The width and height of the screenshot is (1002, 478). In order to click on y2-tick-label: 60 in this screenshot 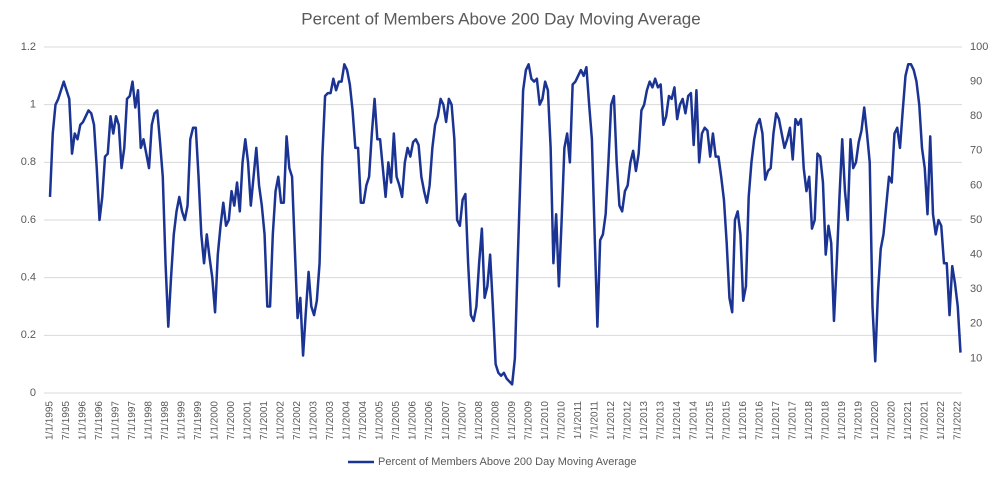, I will do `click(976, 185)`.